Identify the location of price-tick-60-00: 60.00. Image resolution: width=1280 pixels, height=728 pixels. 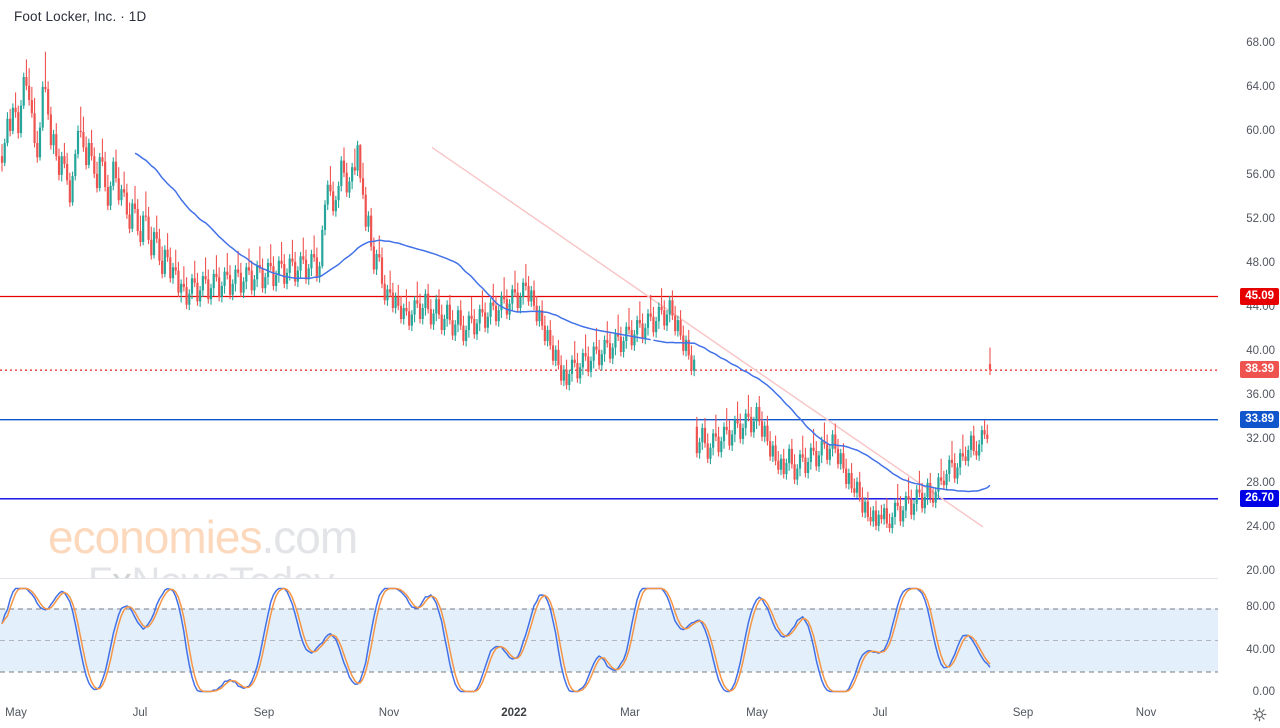
(1260, 131).